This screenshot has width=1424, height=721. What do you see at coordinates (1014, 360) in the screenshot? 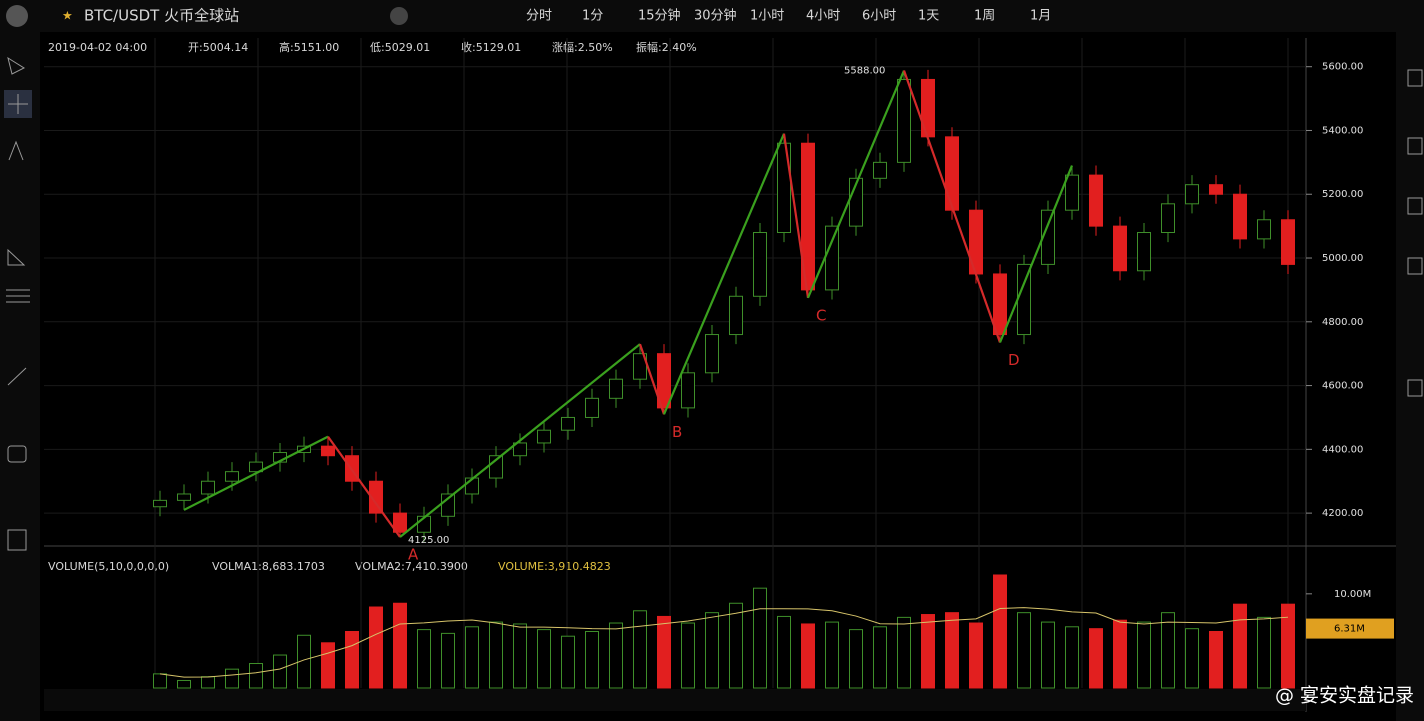
I see `wave-label: D` at bounding box center [1014, 360].